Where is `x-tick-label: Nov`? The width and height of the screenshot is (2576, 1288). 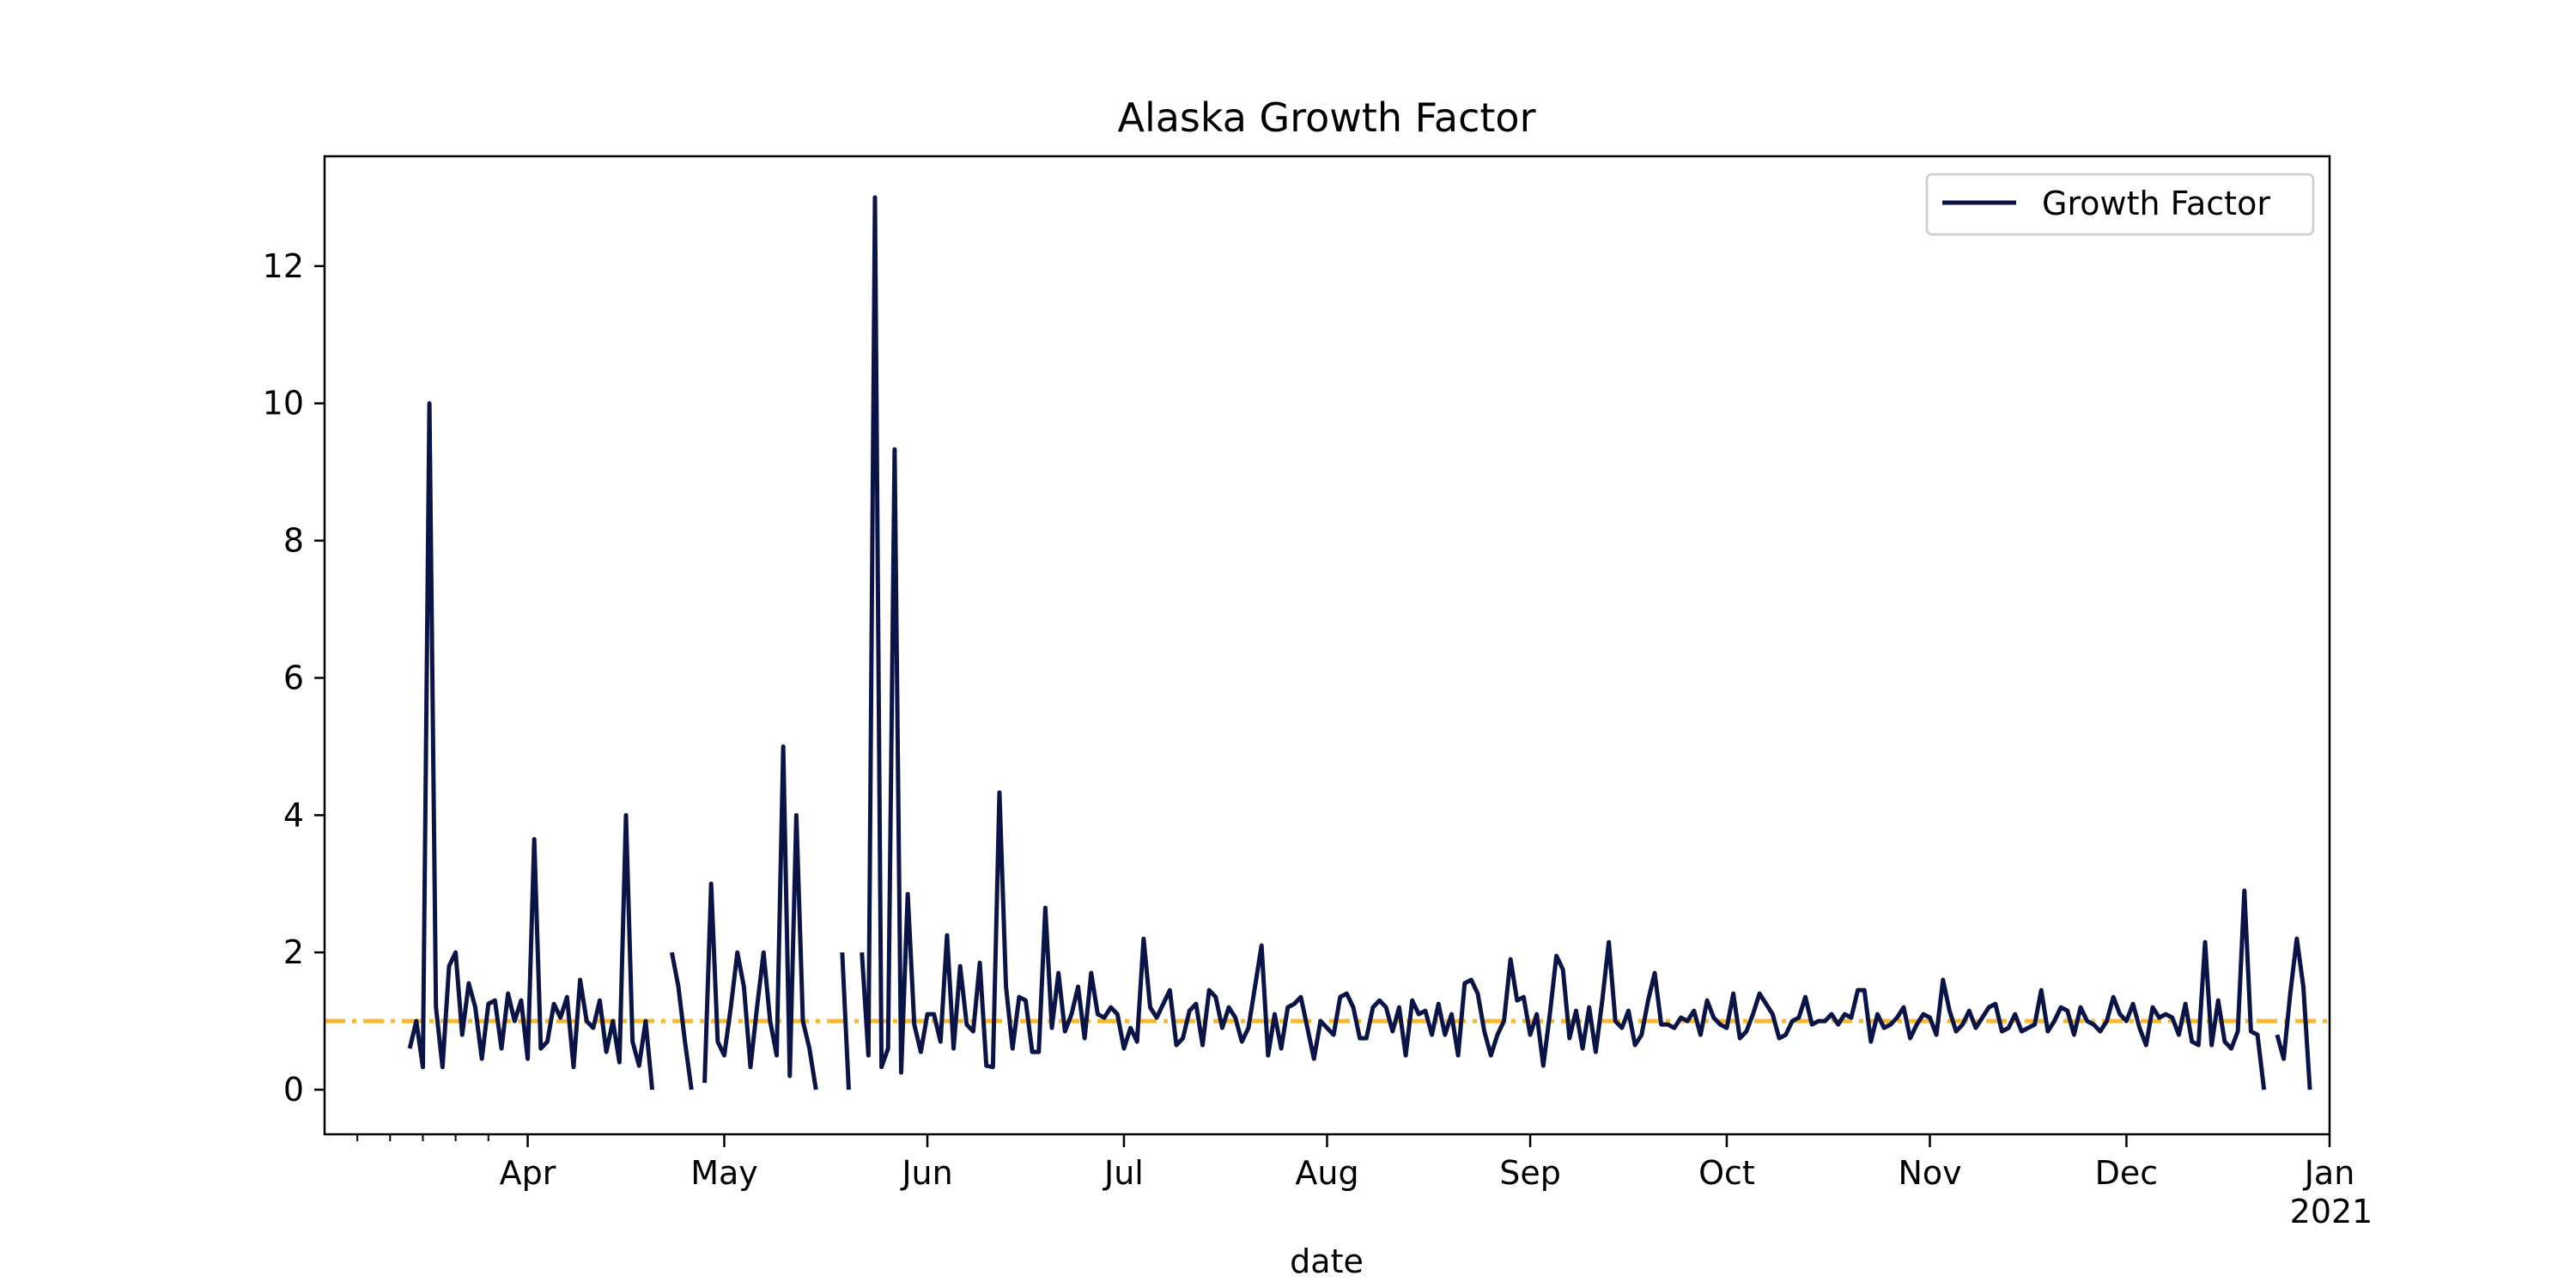 x-tick-label: Nov is located at coordinates (1930, 1173).